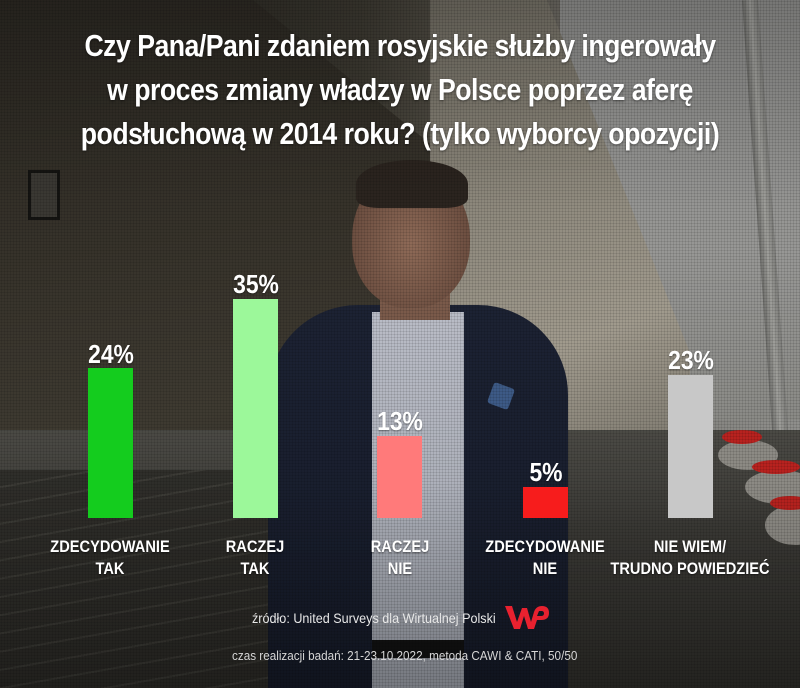 Image resolution: width=800 pixels, height=688 pixels. What do you see at coordinates (110, 558) in the screenshot?
I see `bar-label: ZDECYDOWANIE TAK` at bounding box center [110, 558].